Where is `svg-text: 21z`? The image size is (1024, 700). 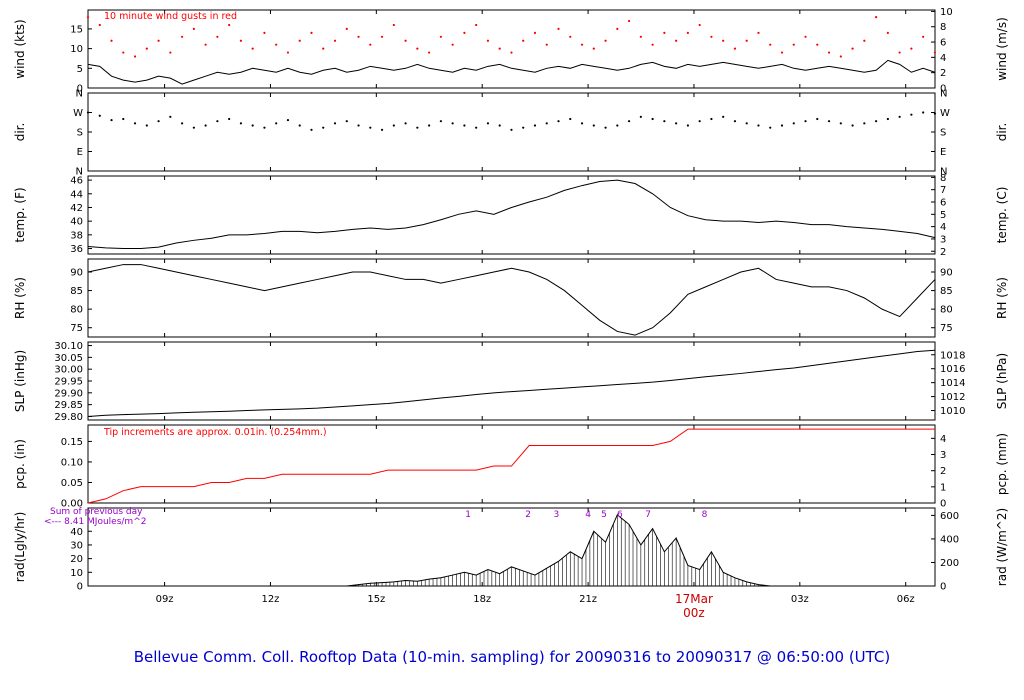
svg-text: 21z is located at coordinates (588, 599).